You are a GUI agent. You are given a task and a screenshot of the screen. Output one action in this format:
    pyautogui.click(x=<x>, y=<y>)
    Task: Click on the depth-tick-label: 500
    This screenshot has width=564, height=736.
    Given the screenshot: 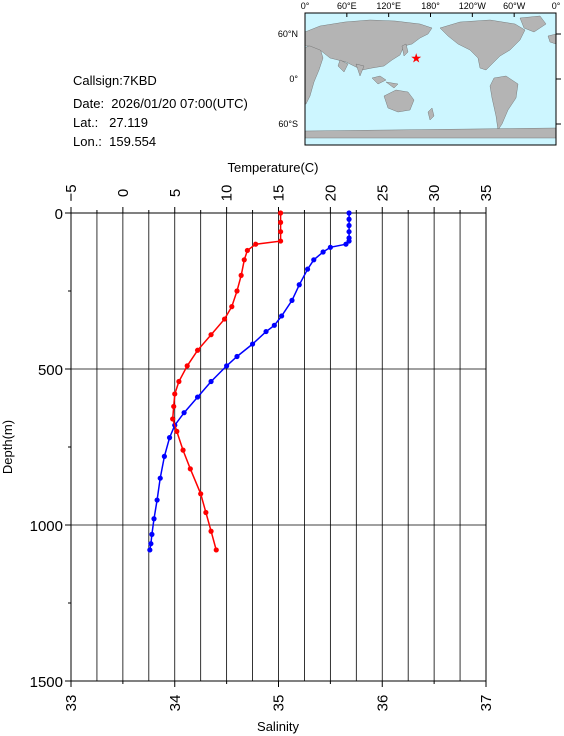 What is the action you would take?
    pyautogui.click(x=50, y=370)
    